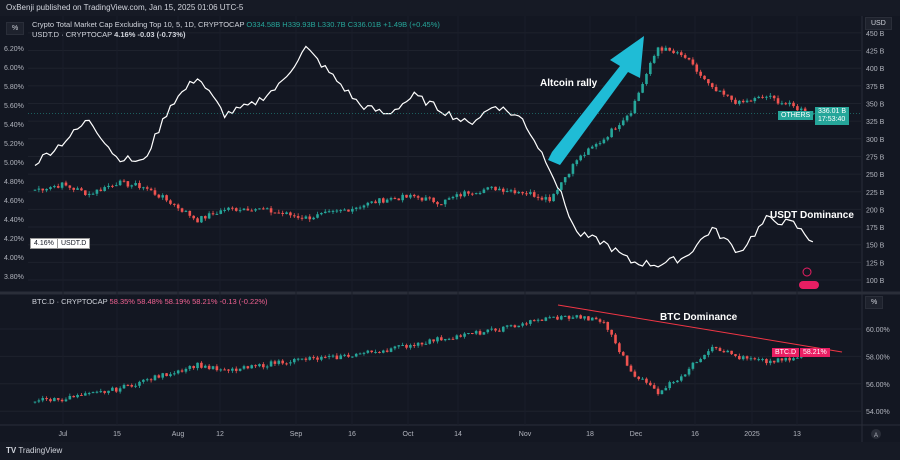  What do you see at coordinates (832, 111) in the screenshot?
I see `others-price: 336.01 B` at bounding box center [832, 111].